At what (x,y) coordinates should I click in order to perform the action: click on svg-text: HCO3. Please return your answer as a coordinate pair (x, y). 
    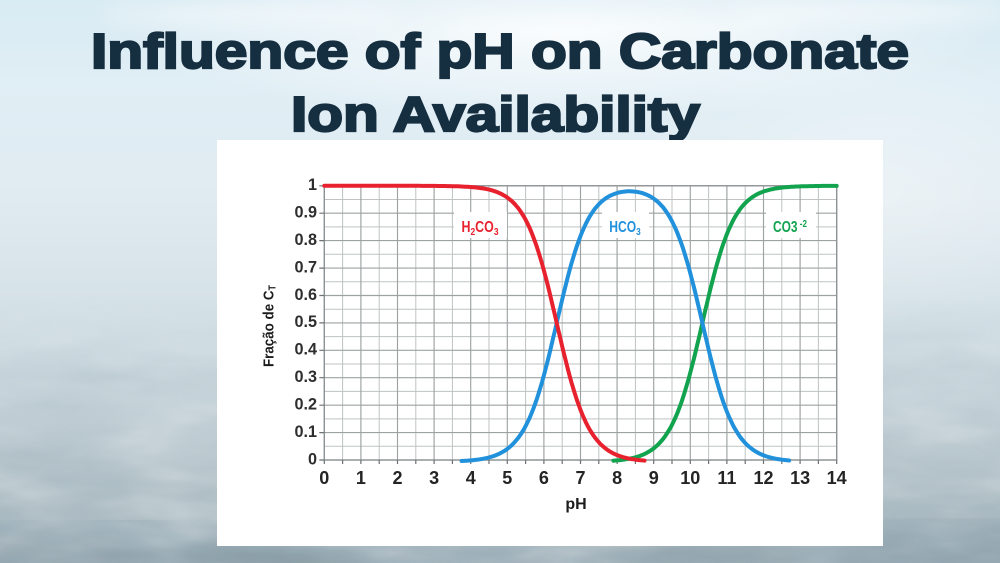
    Looking at the image, I should click on (625, 227).